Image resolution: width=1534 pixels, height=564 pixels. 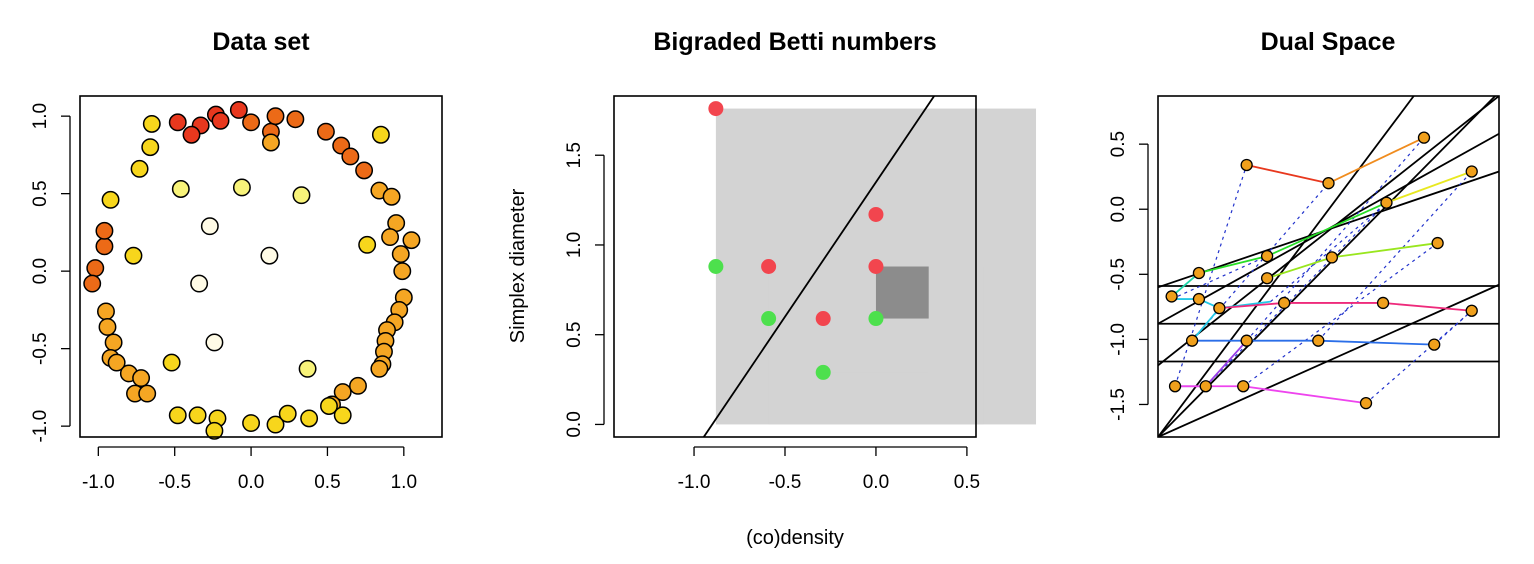 What do you see at coordinates (819, 266) in the screenshot?
I see `diagonal-line` at bounding box center [819, 266].